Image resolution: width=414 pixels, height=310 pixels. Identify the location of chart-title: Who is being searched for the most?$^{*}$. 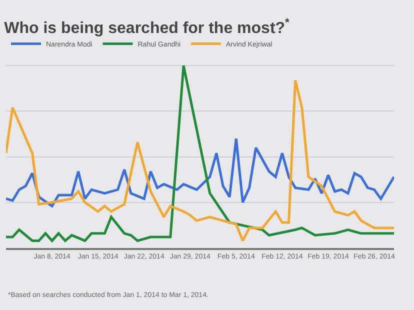
(147, 27).